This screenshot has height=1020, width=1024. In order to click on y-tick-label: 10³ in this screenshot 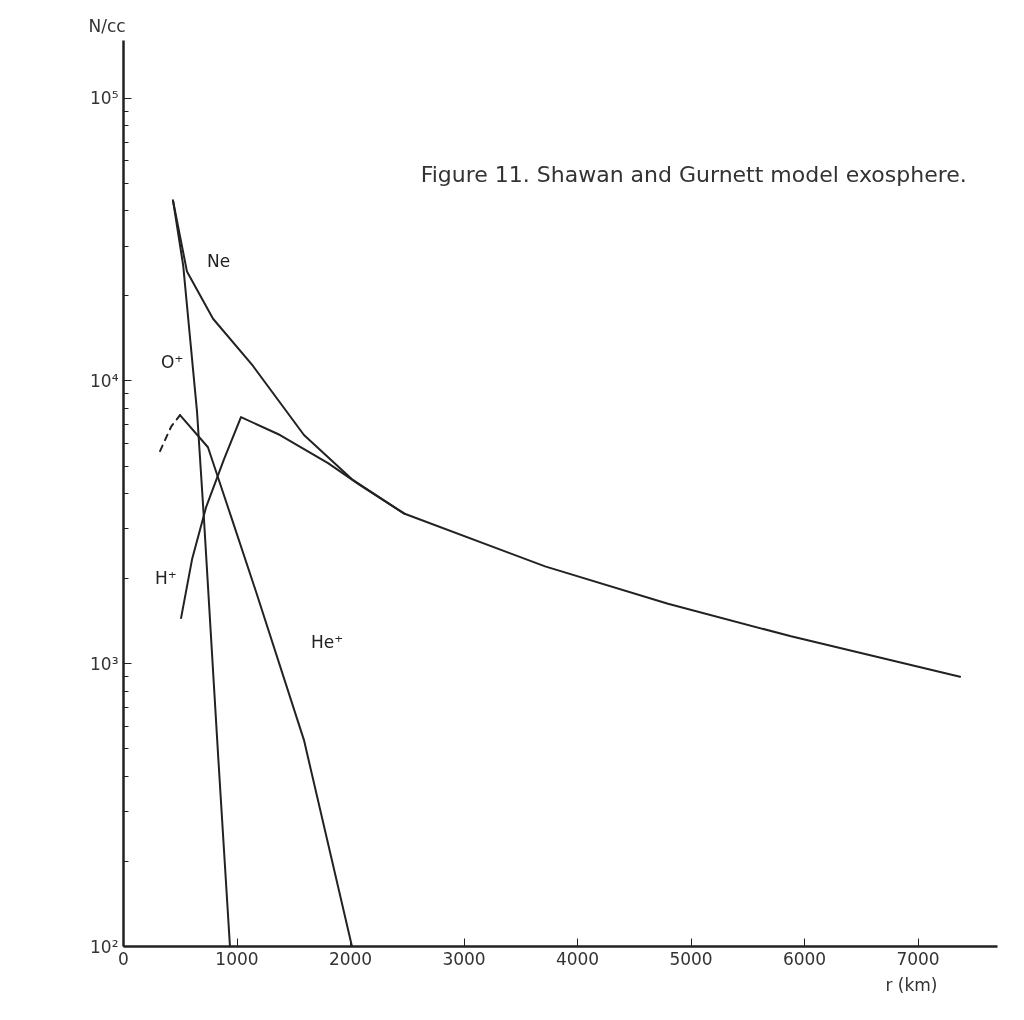, I will do `click(104, 663)`.